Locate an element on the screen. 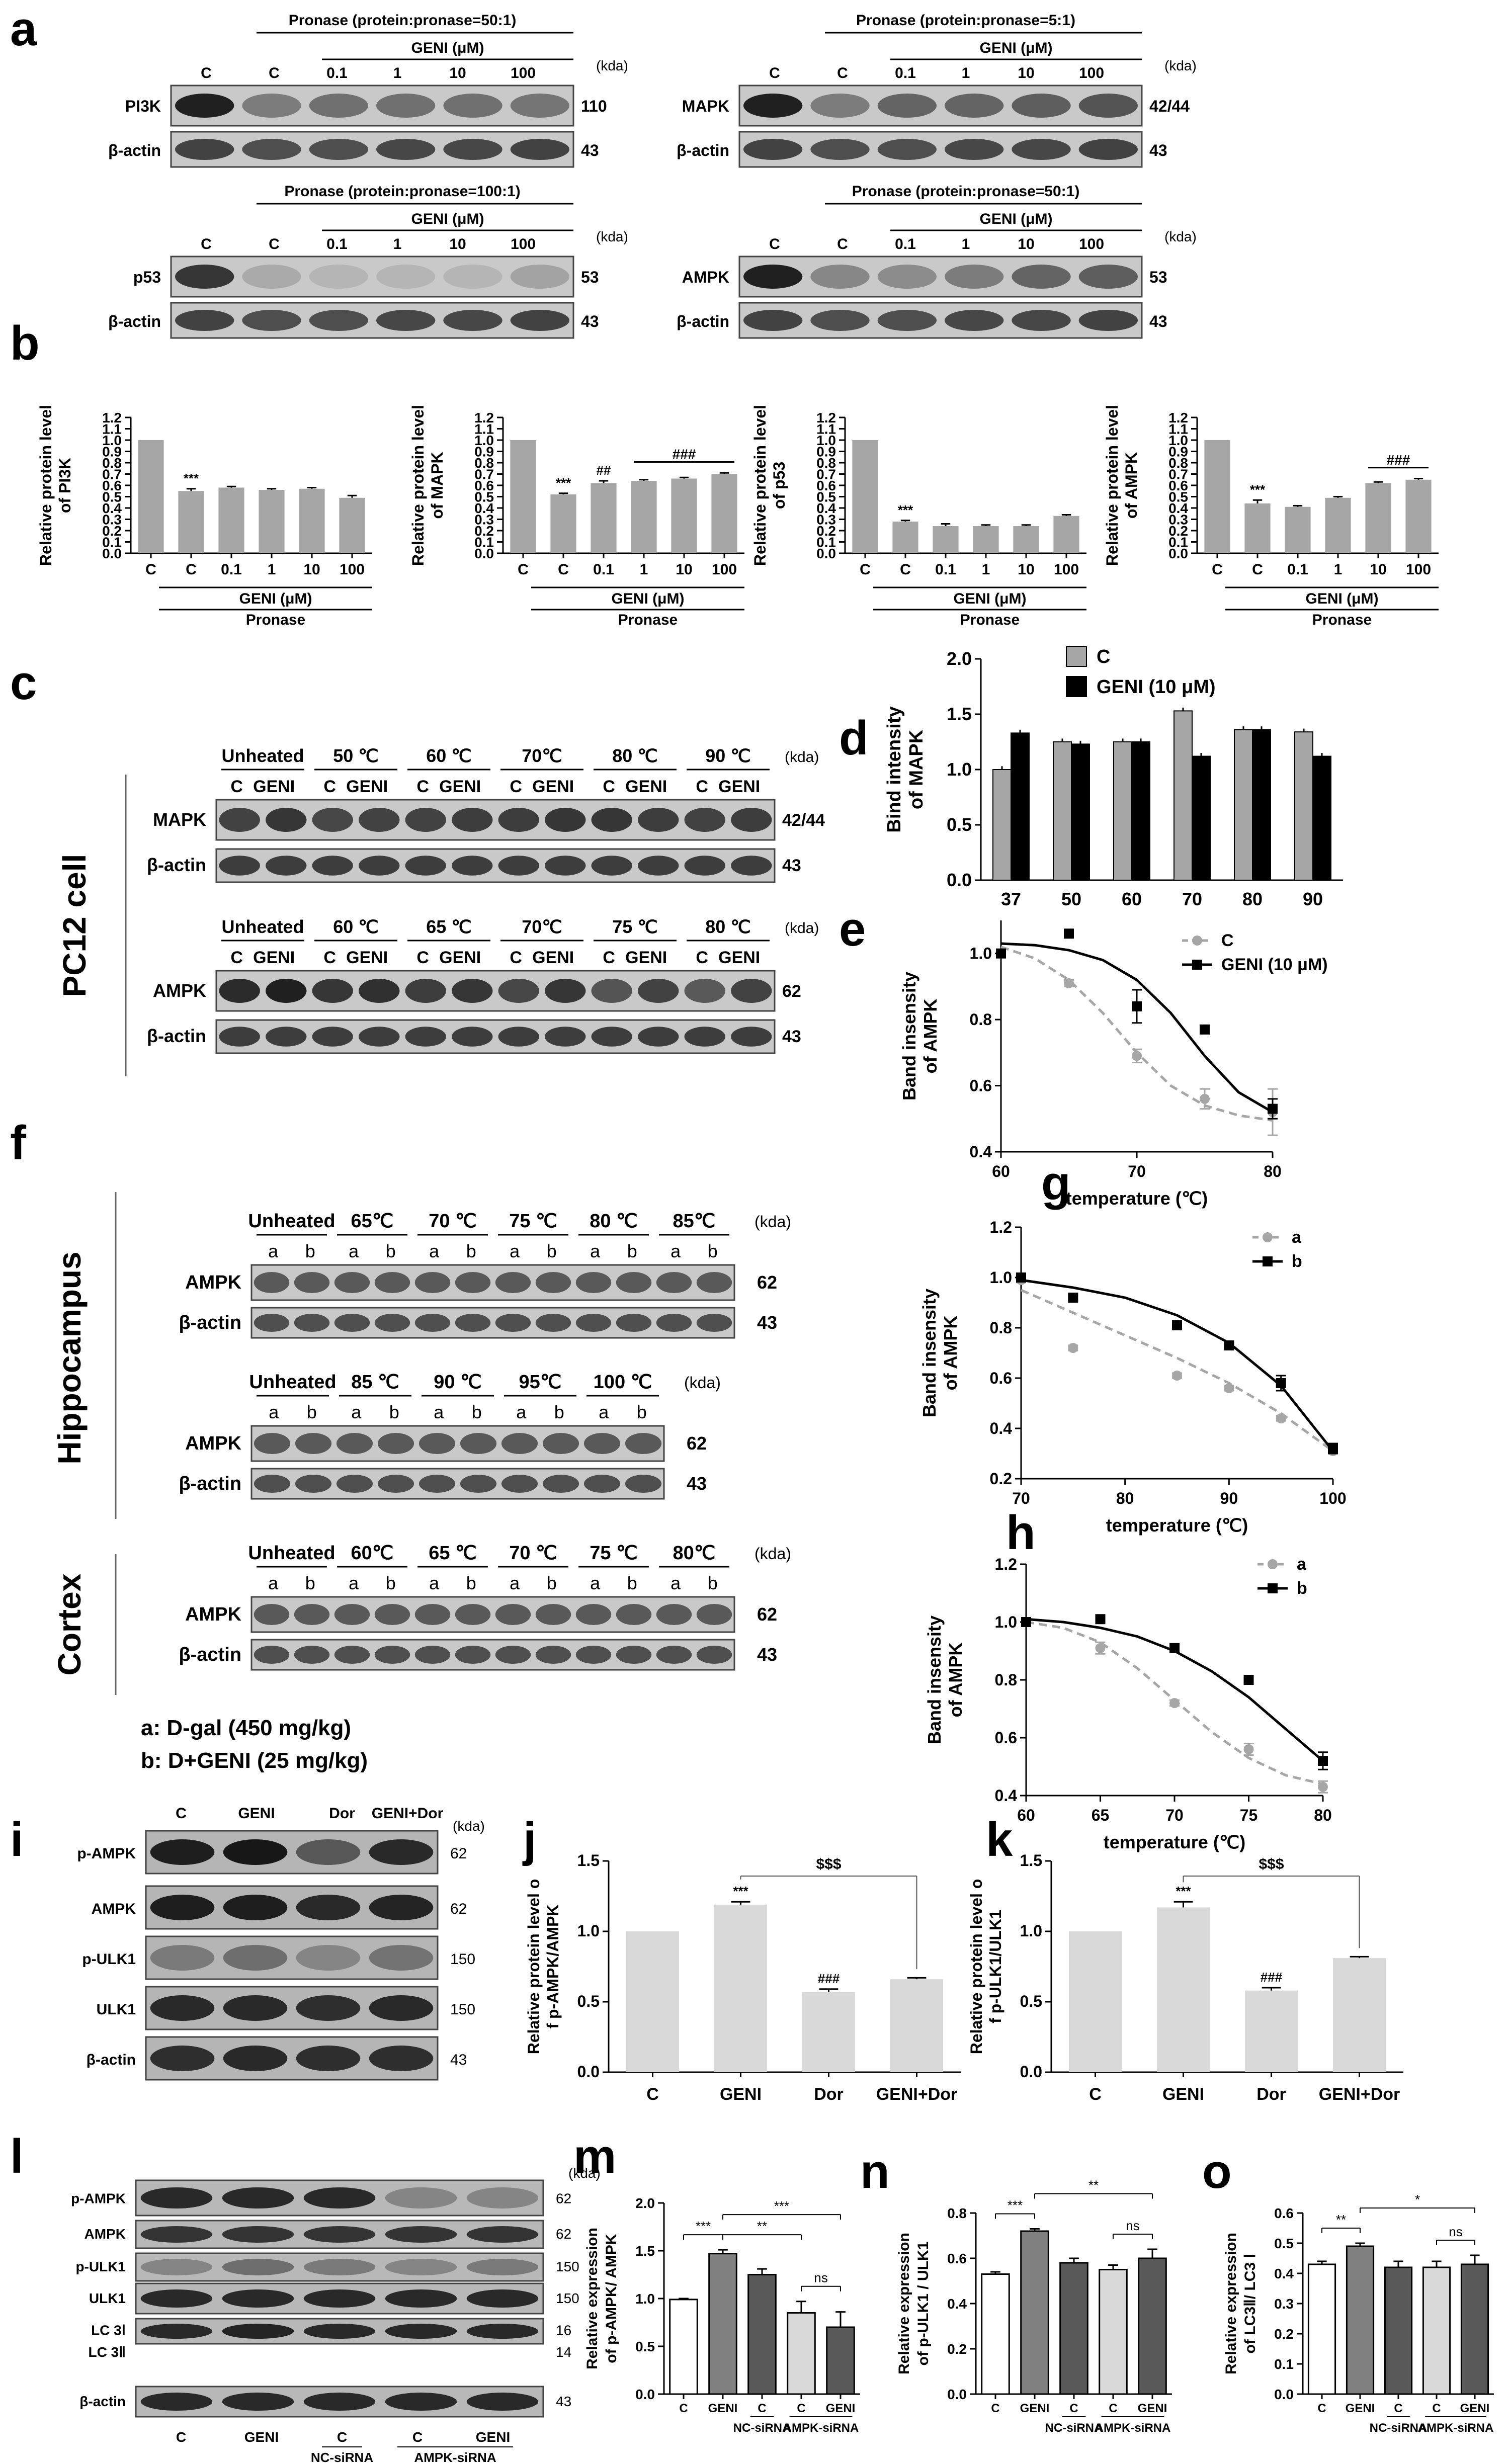 The height and width of the screenshot is (2464, 1509). x-tick-label: 100 is located at coordinates (1418, 570).